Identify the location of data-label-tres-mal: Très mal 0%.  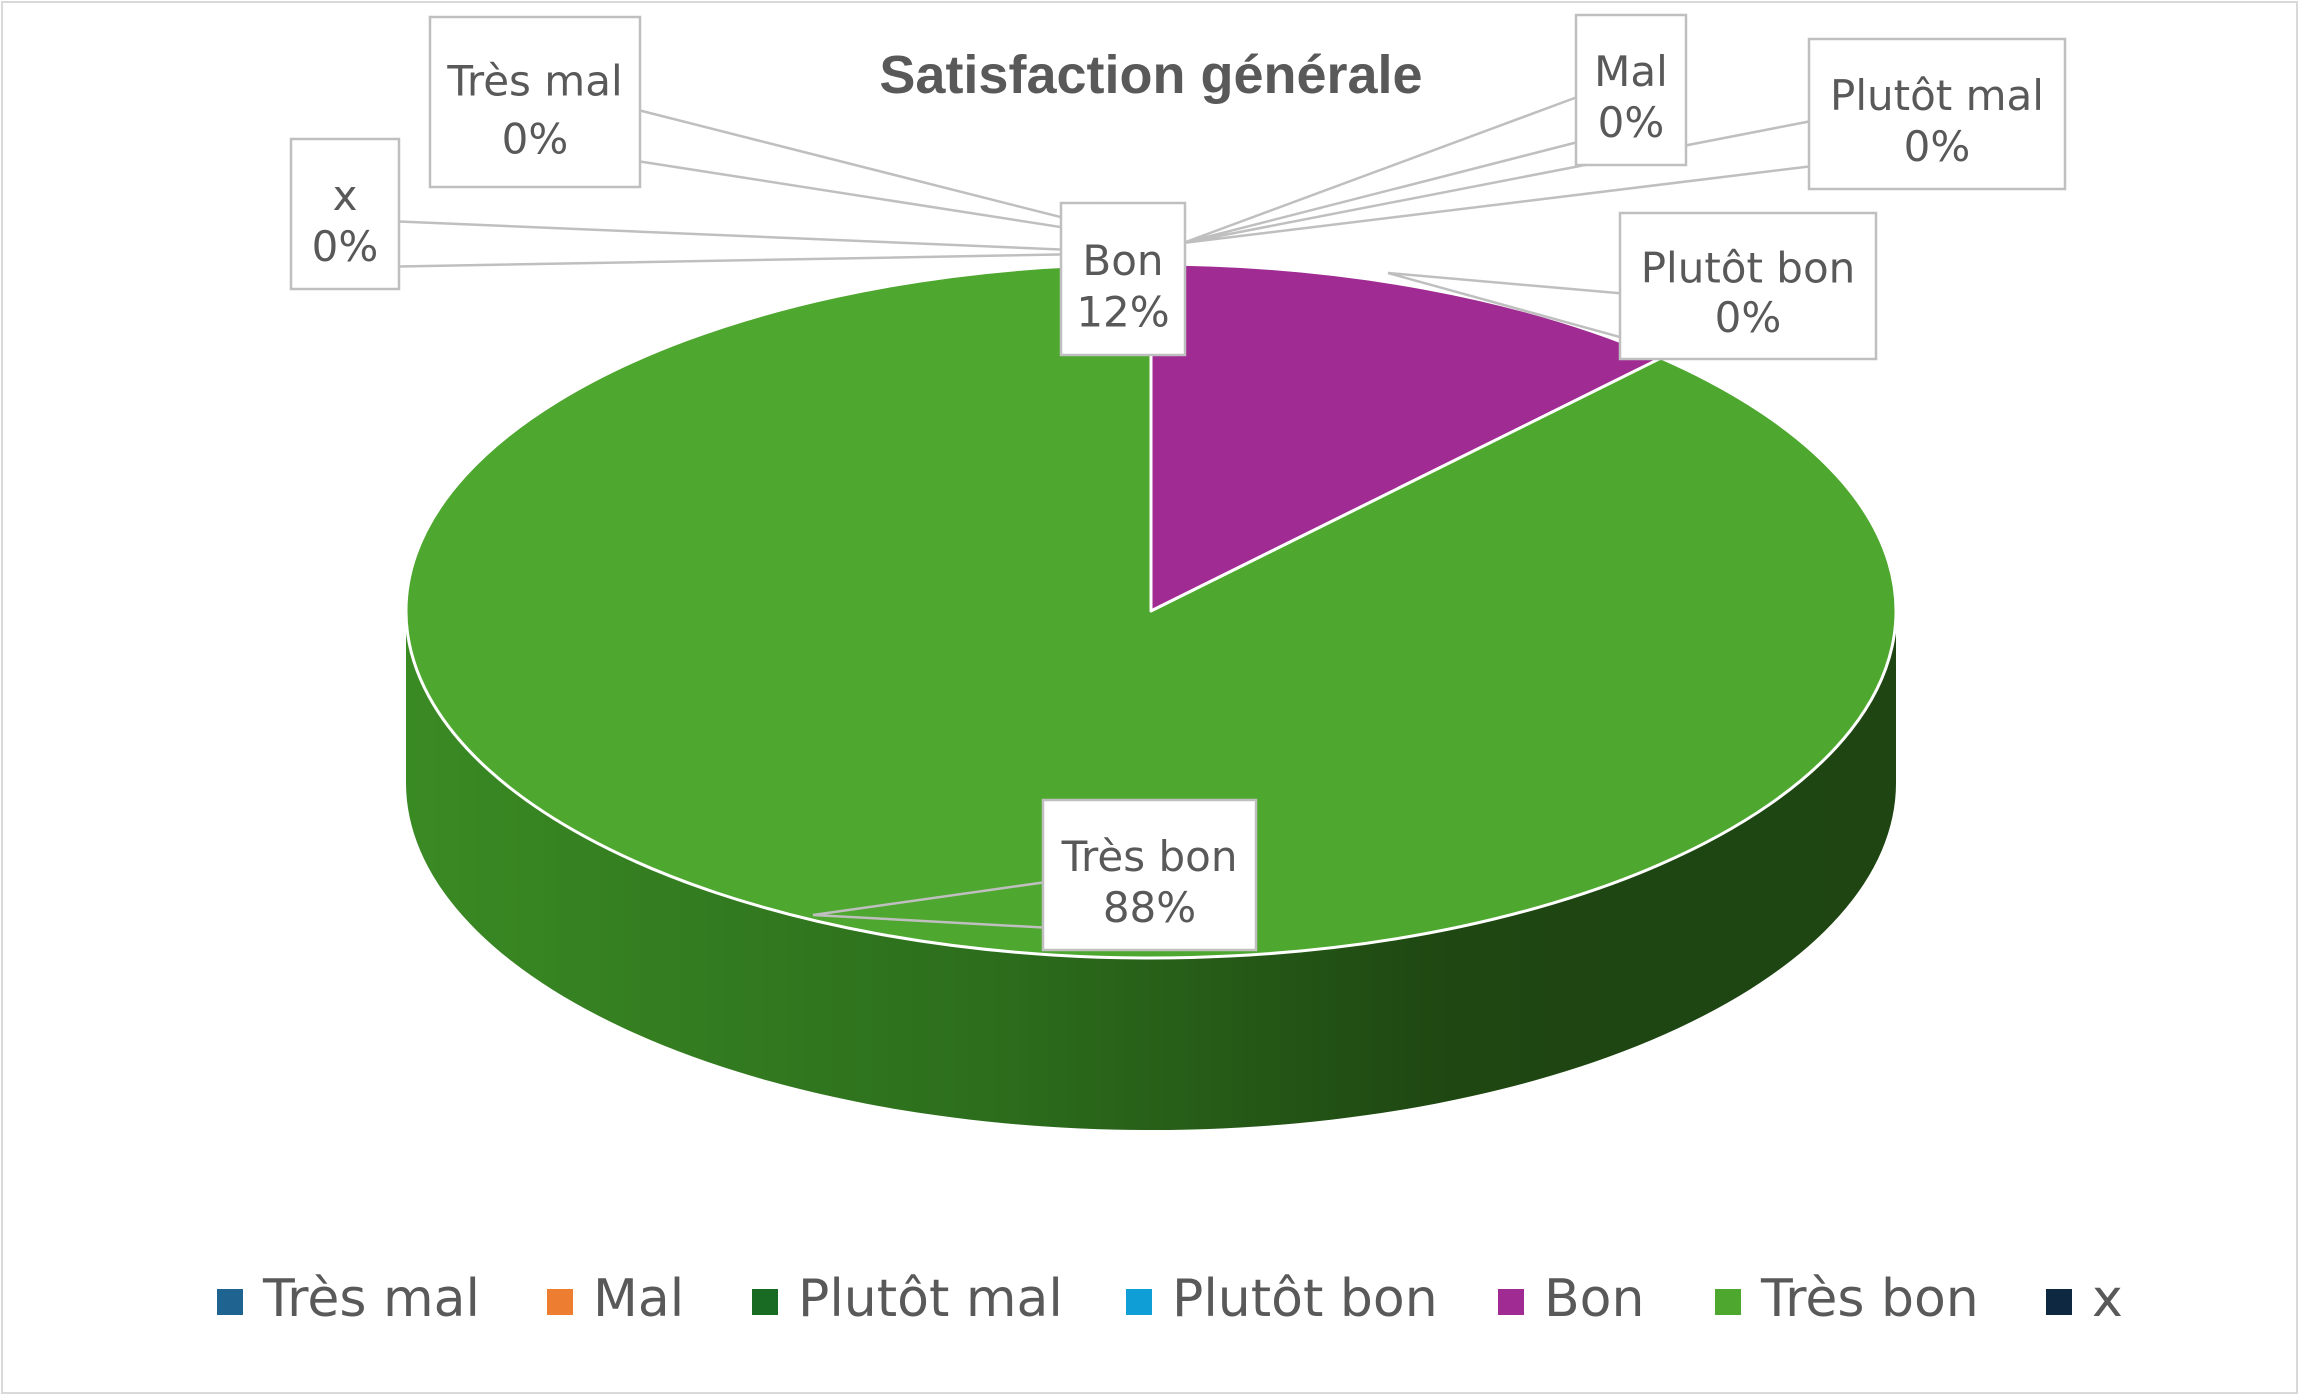
(535, 102).